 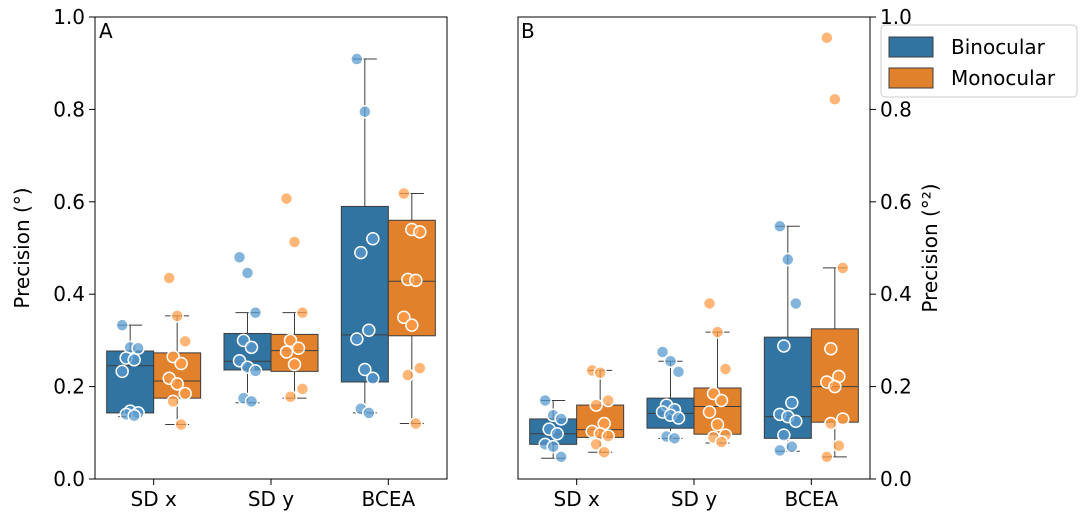 I want to click on legend-swatch-monocular, so click(x=911, y=78).